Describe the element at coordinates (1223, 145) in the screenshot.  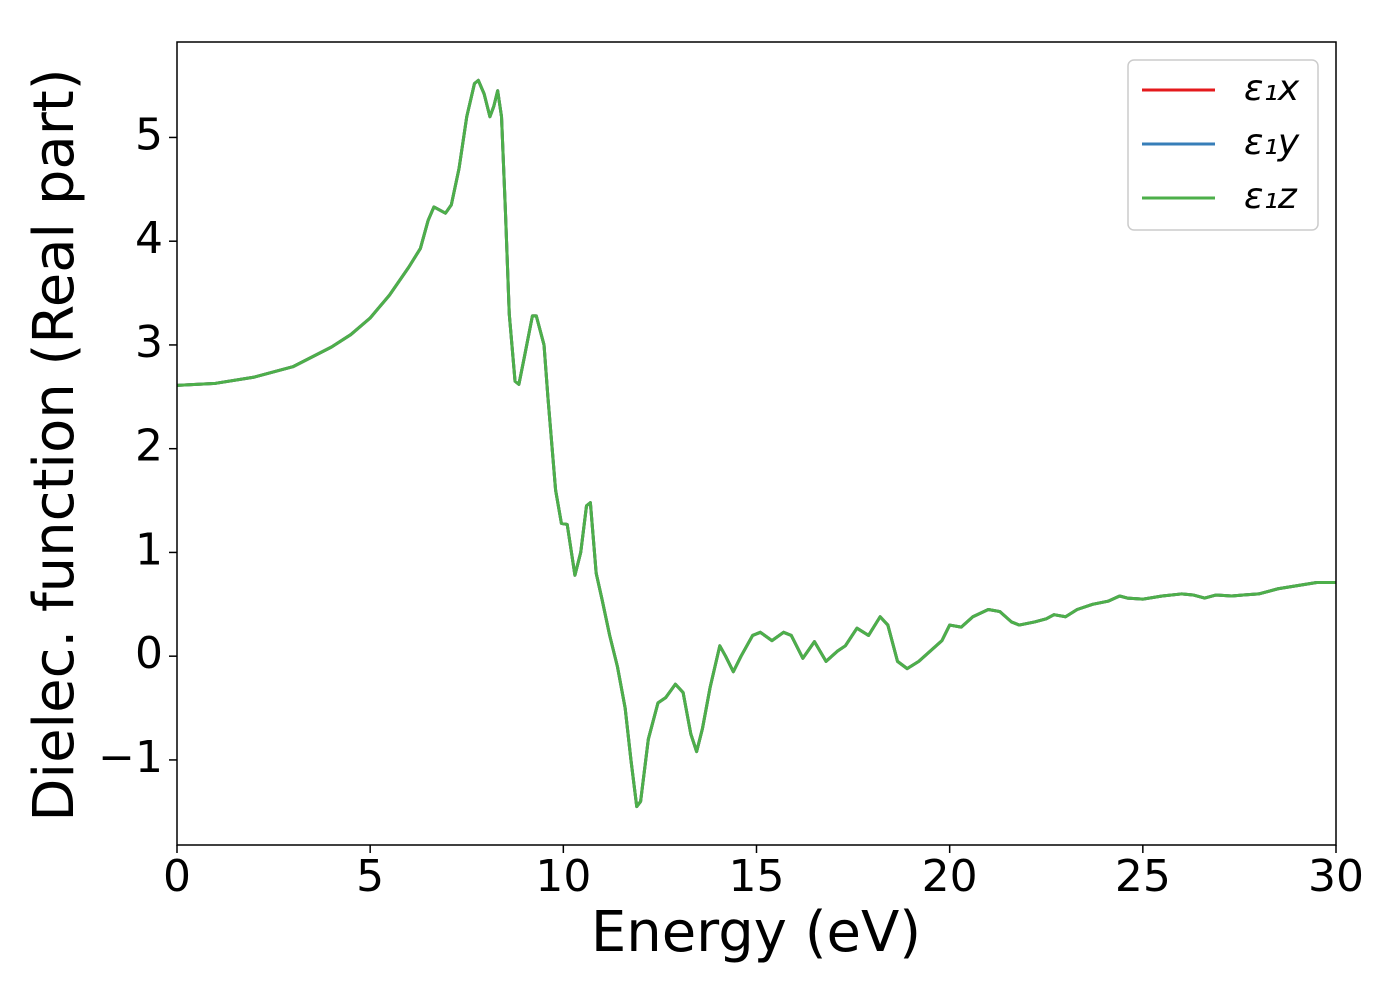
I see `legend-box` at that location.